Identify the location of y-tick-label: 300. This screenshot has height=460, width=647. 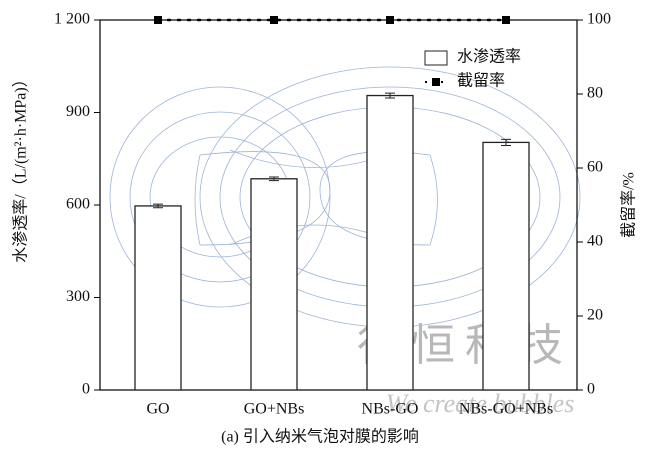
(78, 296).